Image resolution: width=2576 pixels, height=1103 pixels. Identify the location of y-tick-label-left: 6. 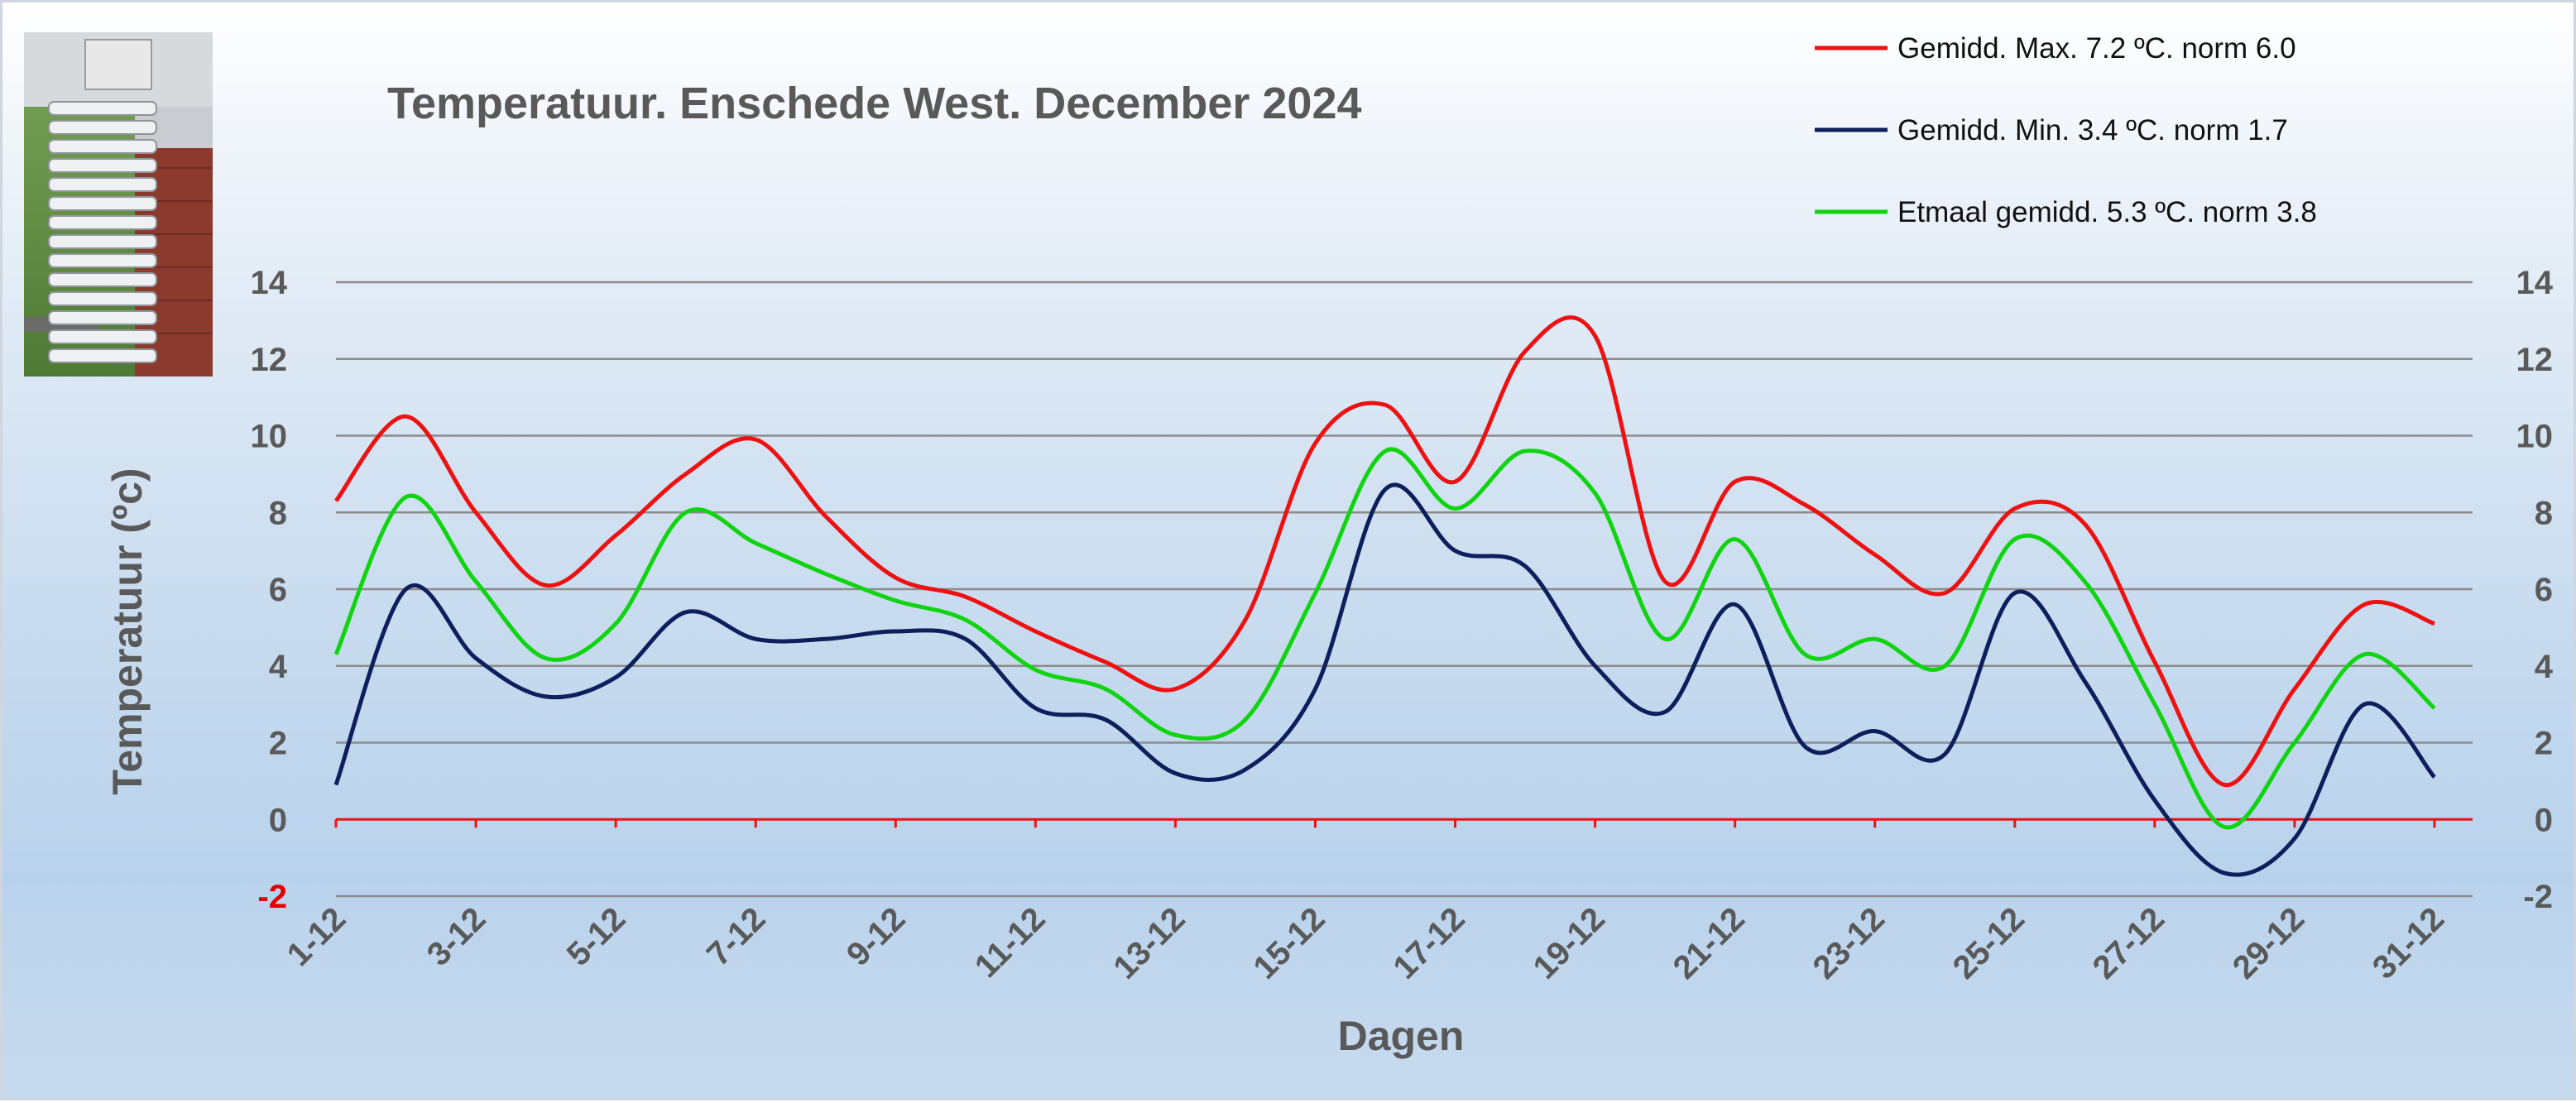
(278, 590).